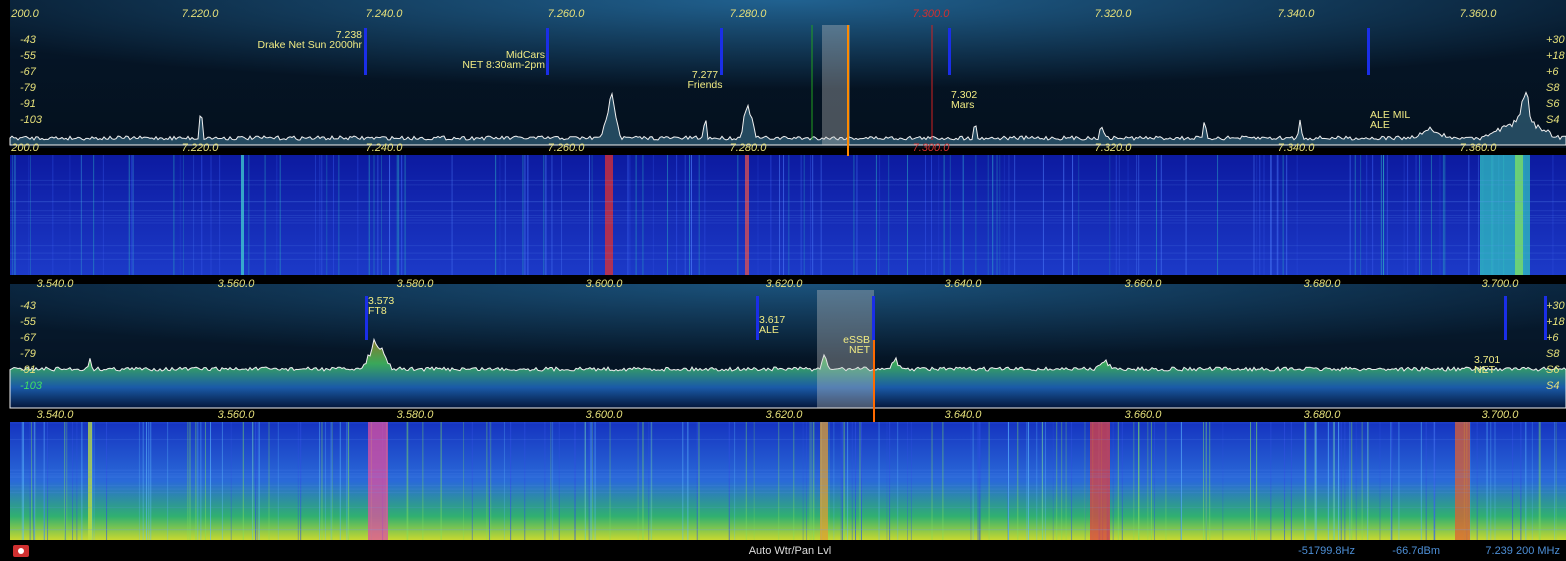 The height and width of the screenshot is (561, 1566). What do you see at coordinates (28, 370) in the screenshot?
I see `dbm-label: -91` at bounding box center [28, 370].